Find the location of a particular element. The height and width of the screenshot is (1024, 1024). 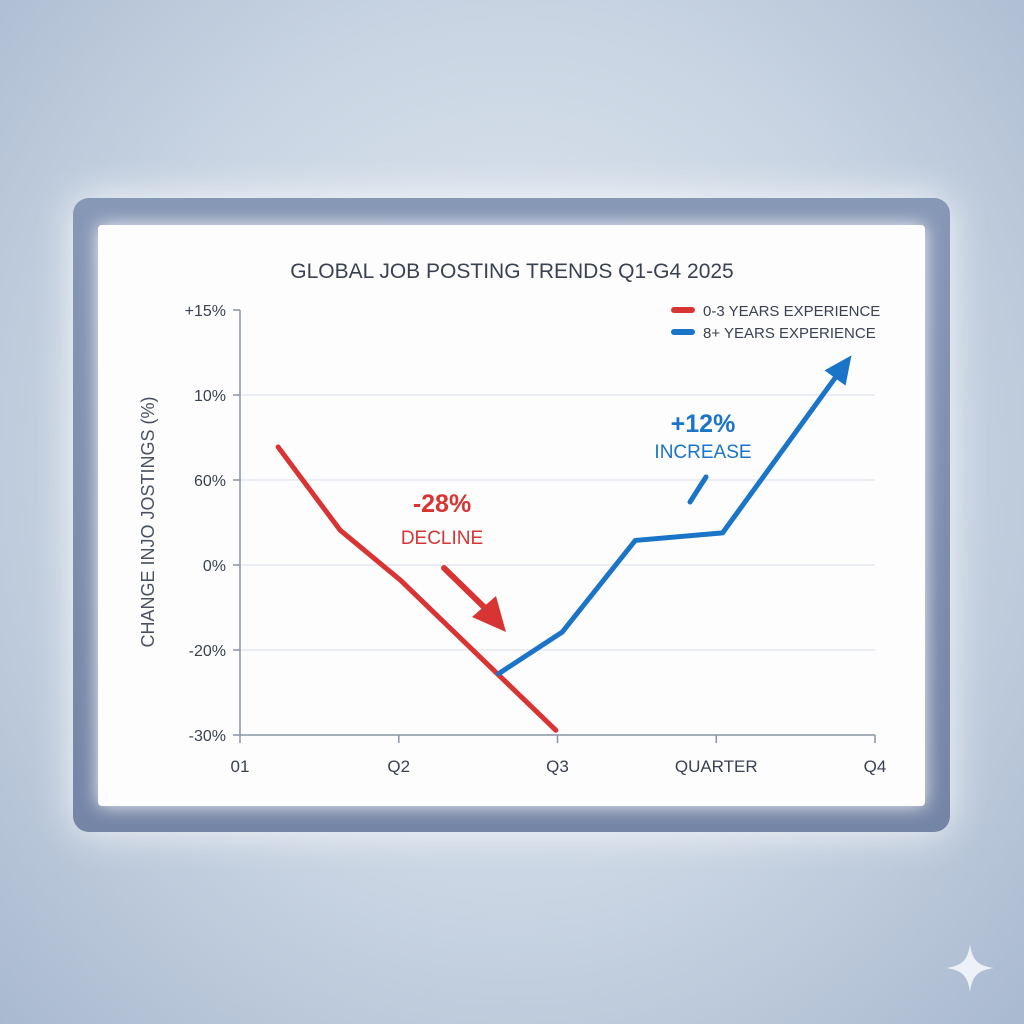

x-tick-label: QUARTER is located at coordinates (716, 766).